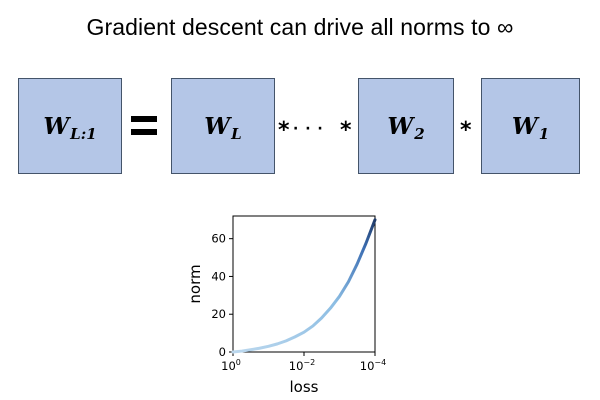 This screenshot has width=600, height=400. I want to click on matrix-subscript: 1, so click(544, 133).